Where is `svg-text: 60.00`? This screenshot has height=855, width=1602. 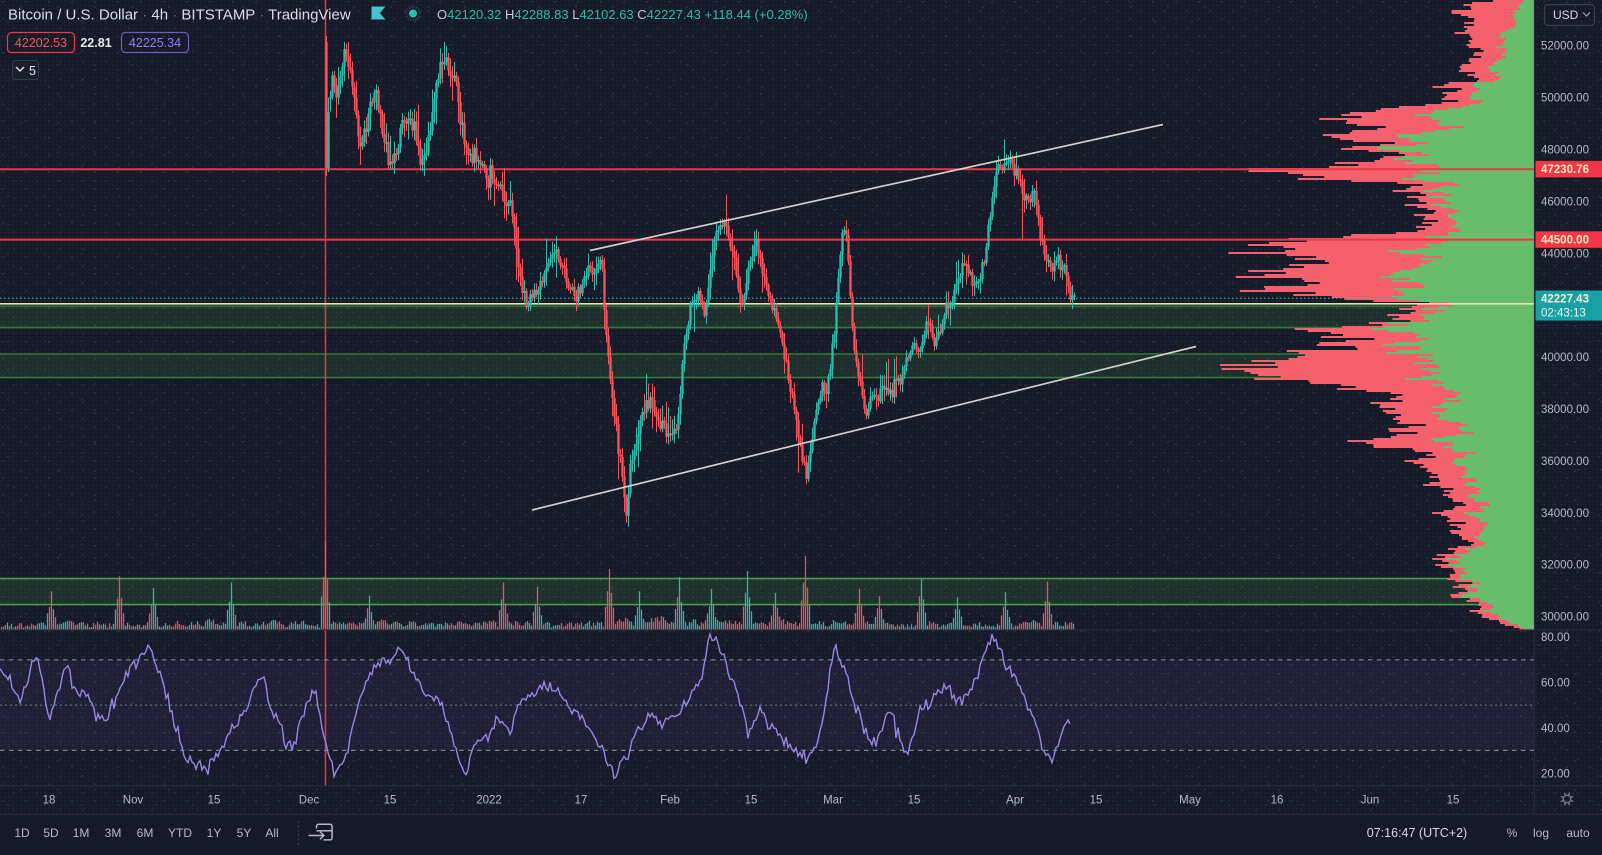
svg-text: 60.00 is located at coordinates (1555, 684).